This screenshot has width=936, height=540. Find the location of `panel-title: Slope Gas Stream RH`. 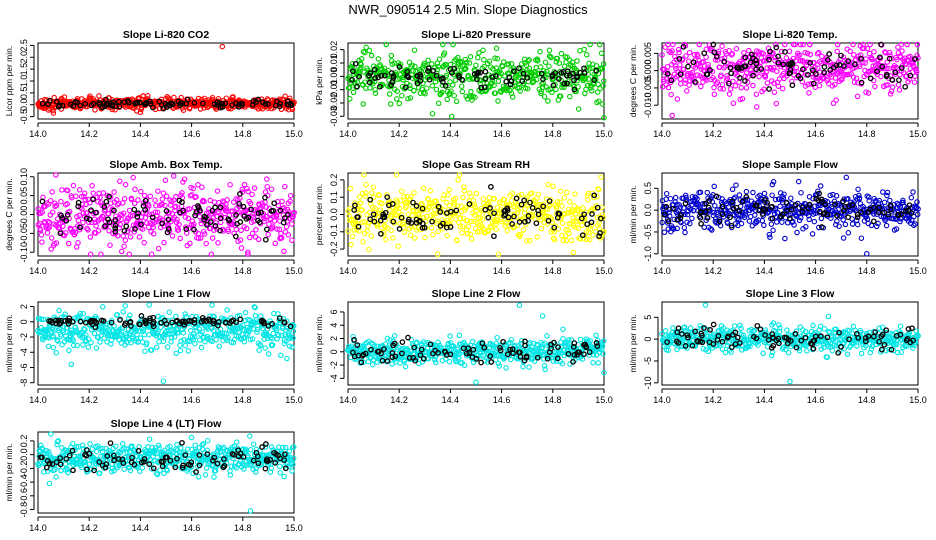

panel-title: Slope Gas Stream RH is located at coordinates (476, 165).